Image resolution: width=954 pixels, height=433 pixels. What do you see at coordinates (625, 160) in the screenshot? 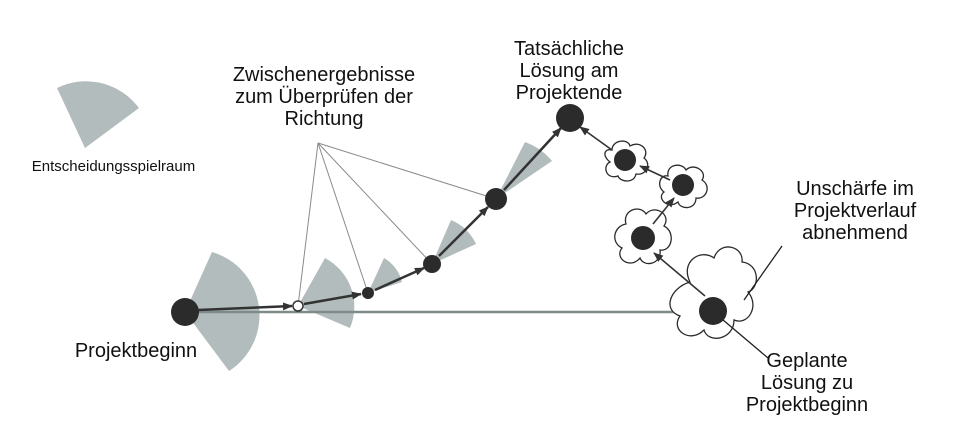
I see `cloud-node-small-top` at bounding box center [625, 160].